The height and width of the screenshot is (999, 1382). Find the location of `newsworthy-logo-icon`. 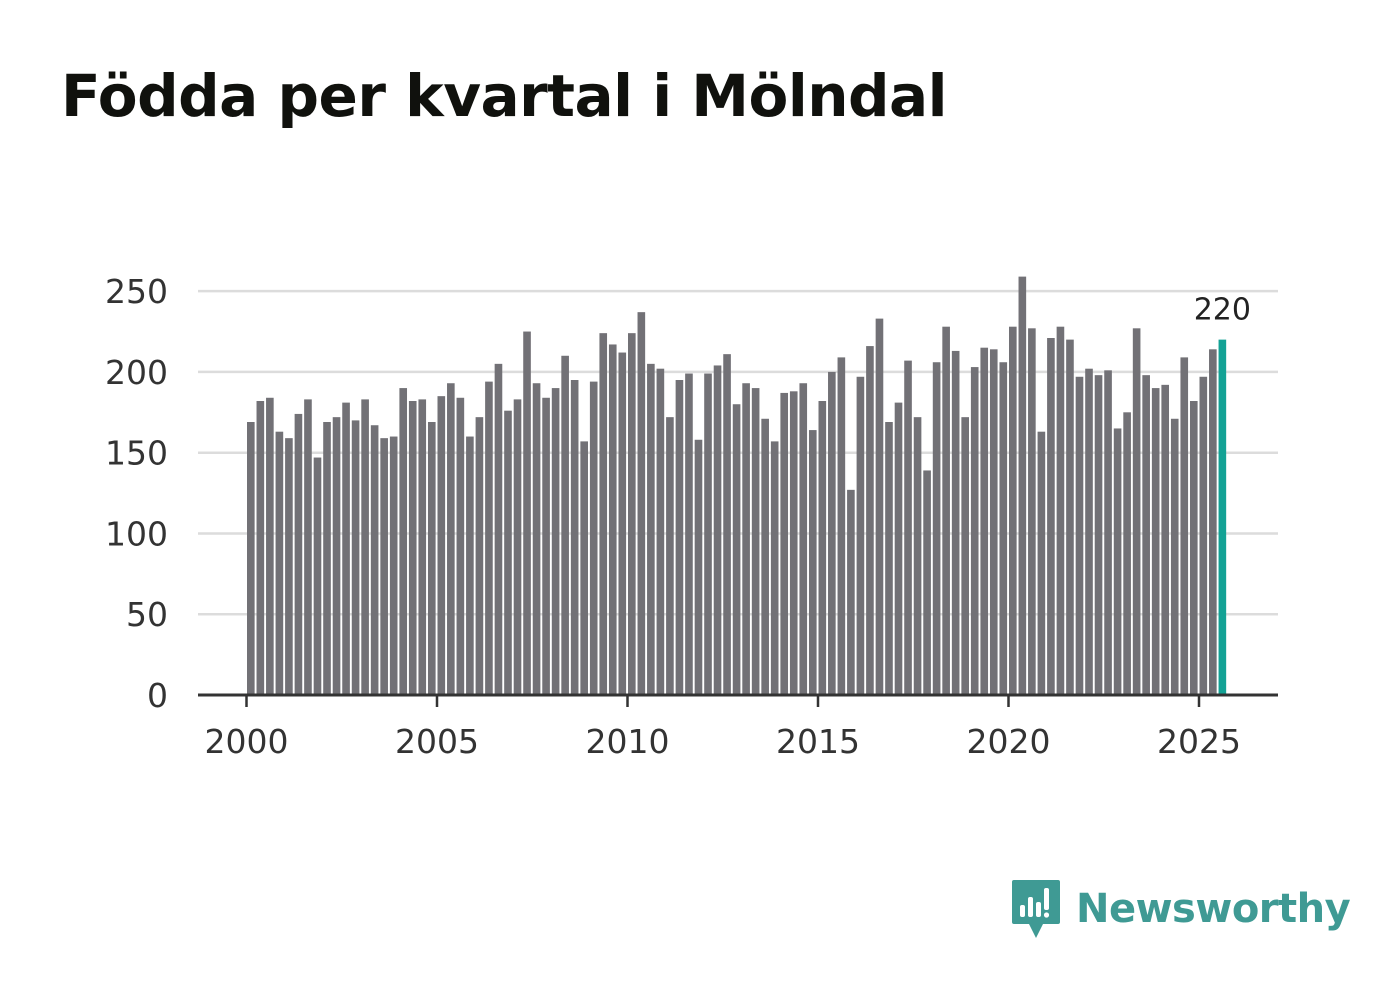

newsworthy-logo-icon is located at coordinates (1036, 909).